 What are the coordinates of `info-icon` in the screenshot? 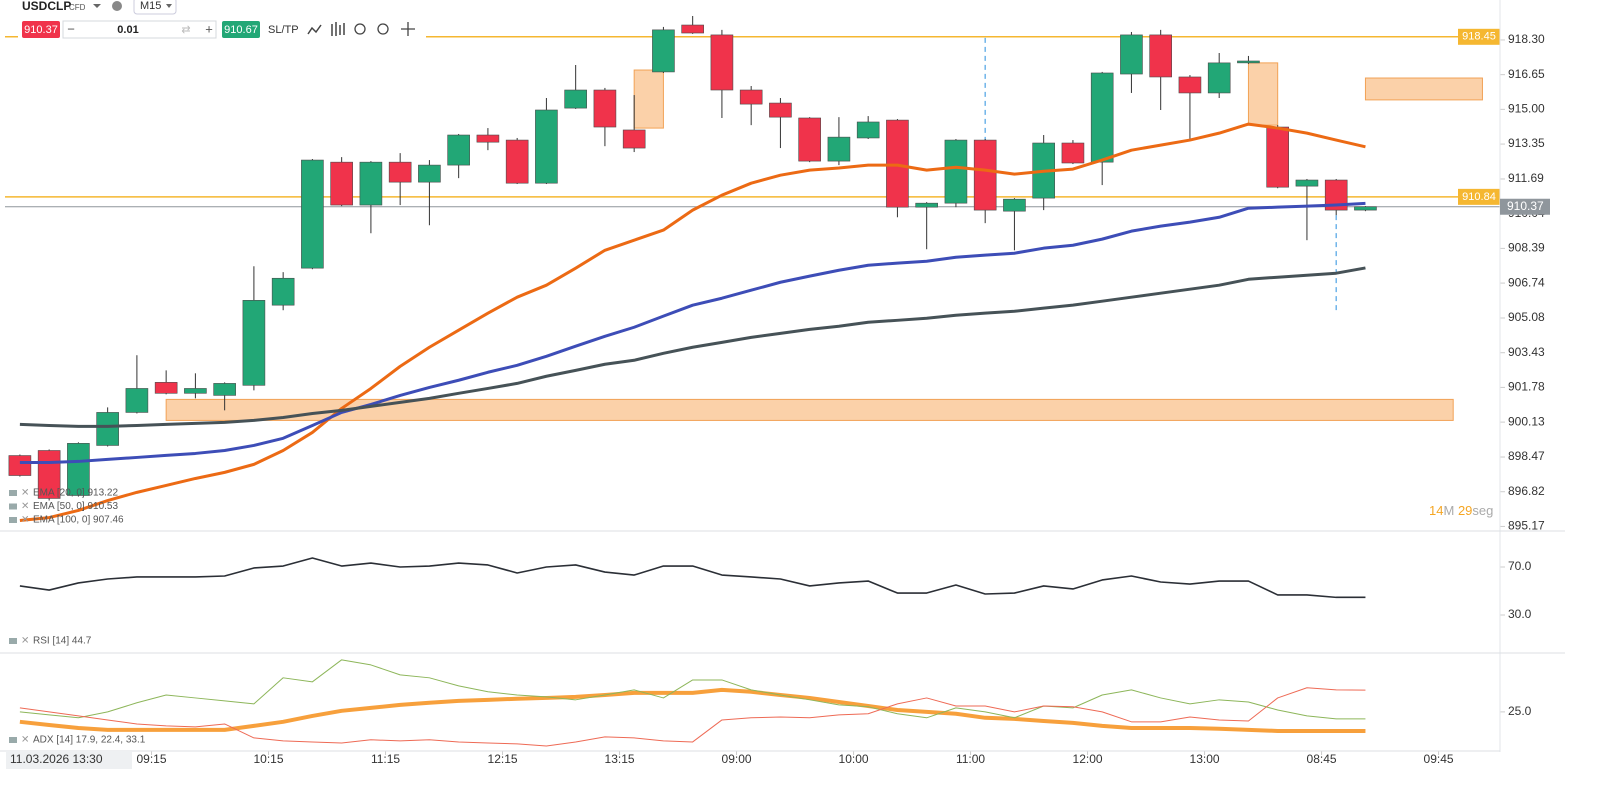 It's located at (117, 6).